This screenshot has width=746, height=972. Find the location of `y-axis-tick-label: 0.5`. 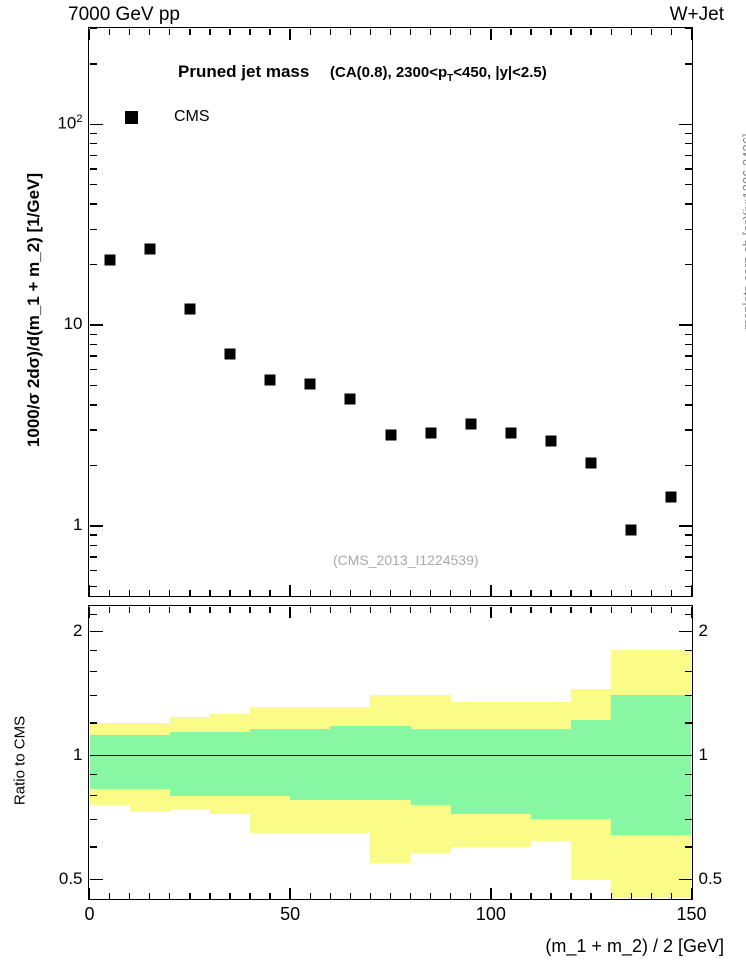

y-axis-tick-label: 0.5 is located at coordinates (70, 878).